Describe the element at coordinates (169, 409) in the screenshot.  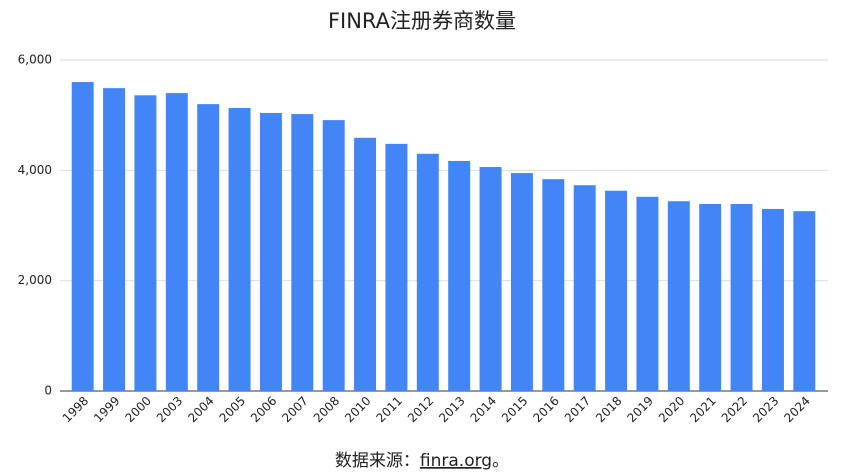
I see `x-tick-label: 2003` at that location.